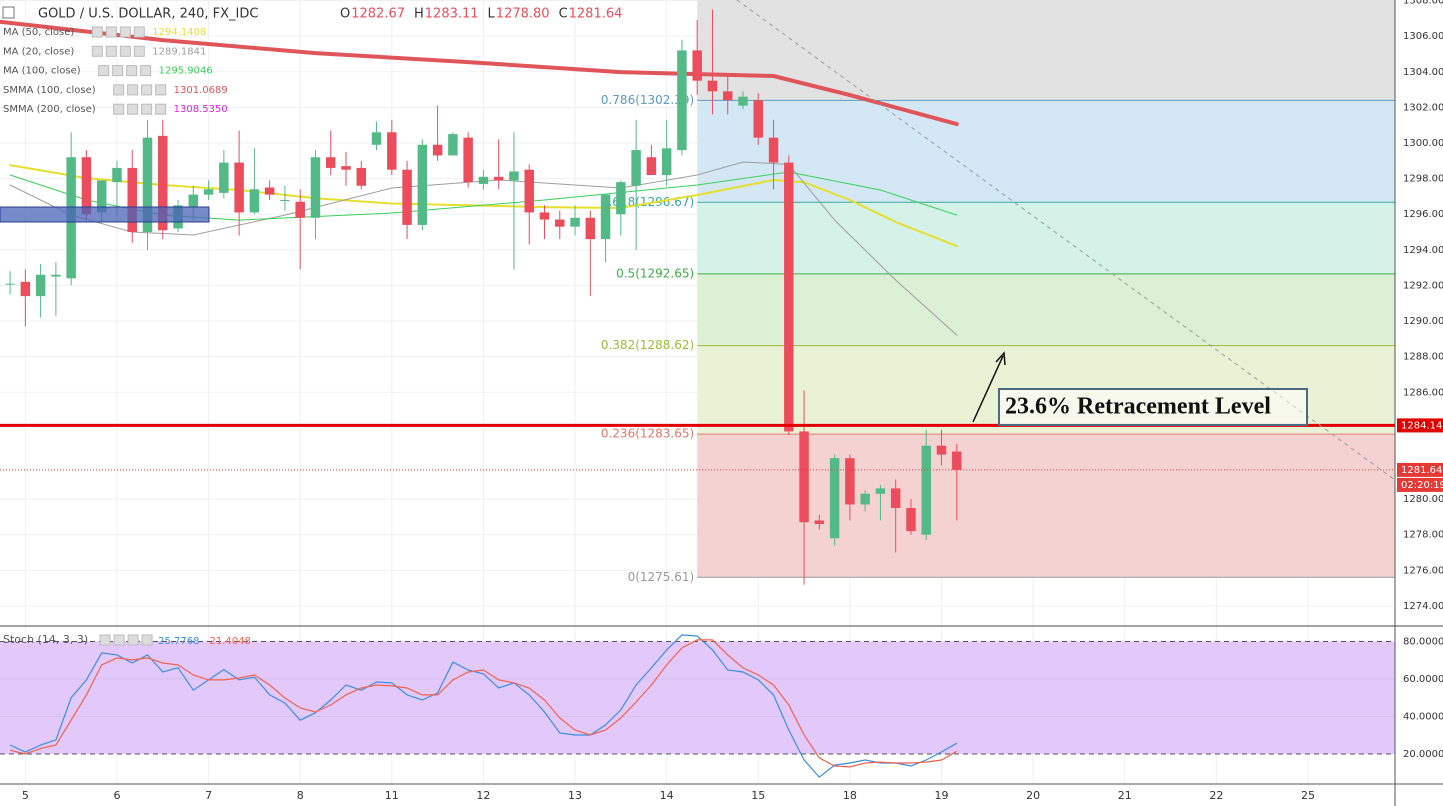  Describe the element at coordinates (1423, 570) in the screenshot. I see `y-tick-label: 1276.00` at that location.